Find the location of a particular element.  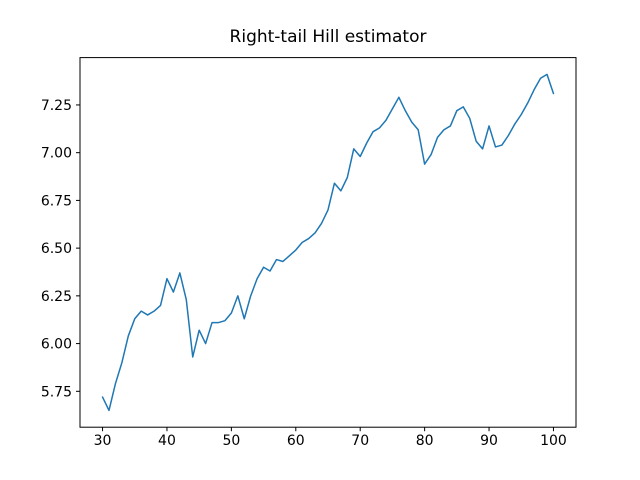

y-tick-label: 7.00 is located at coordinates (56, 154).